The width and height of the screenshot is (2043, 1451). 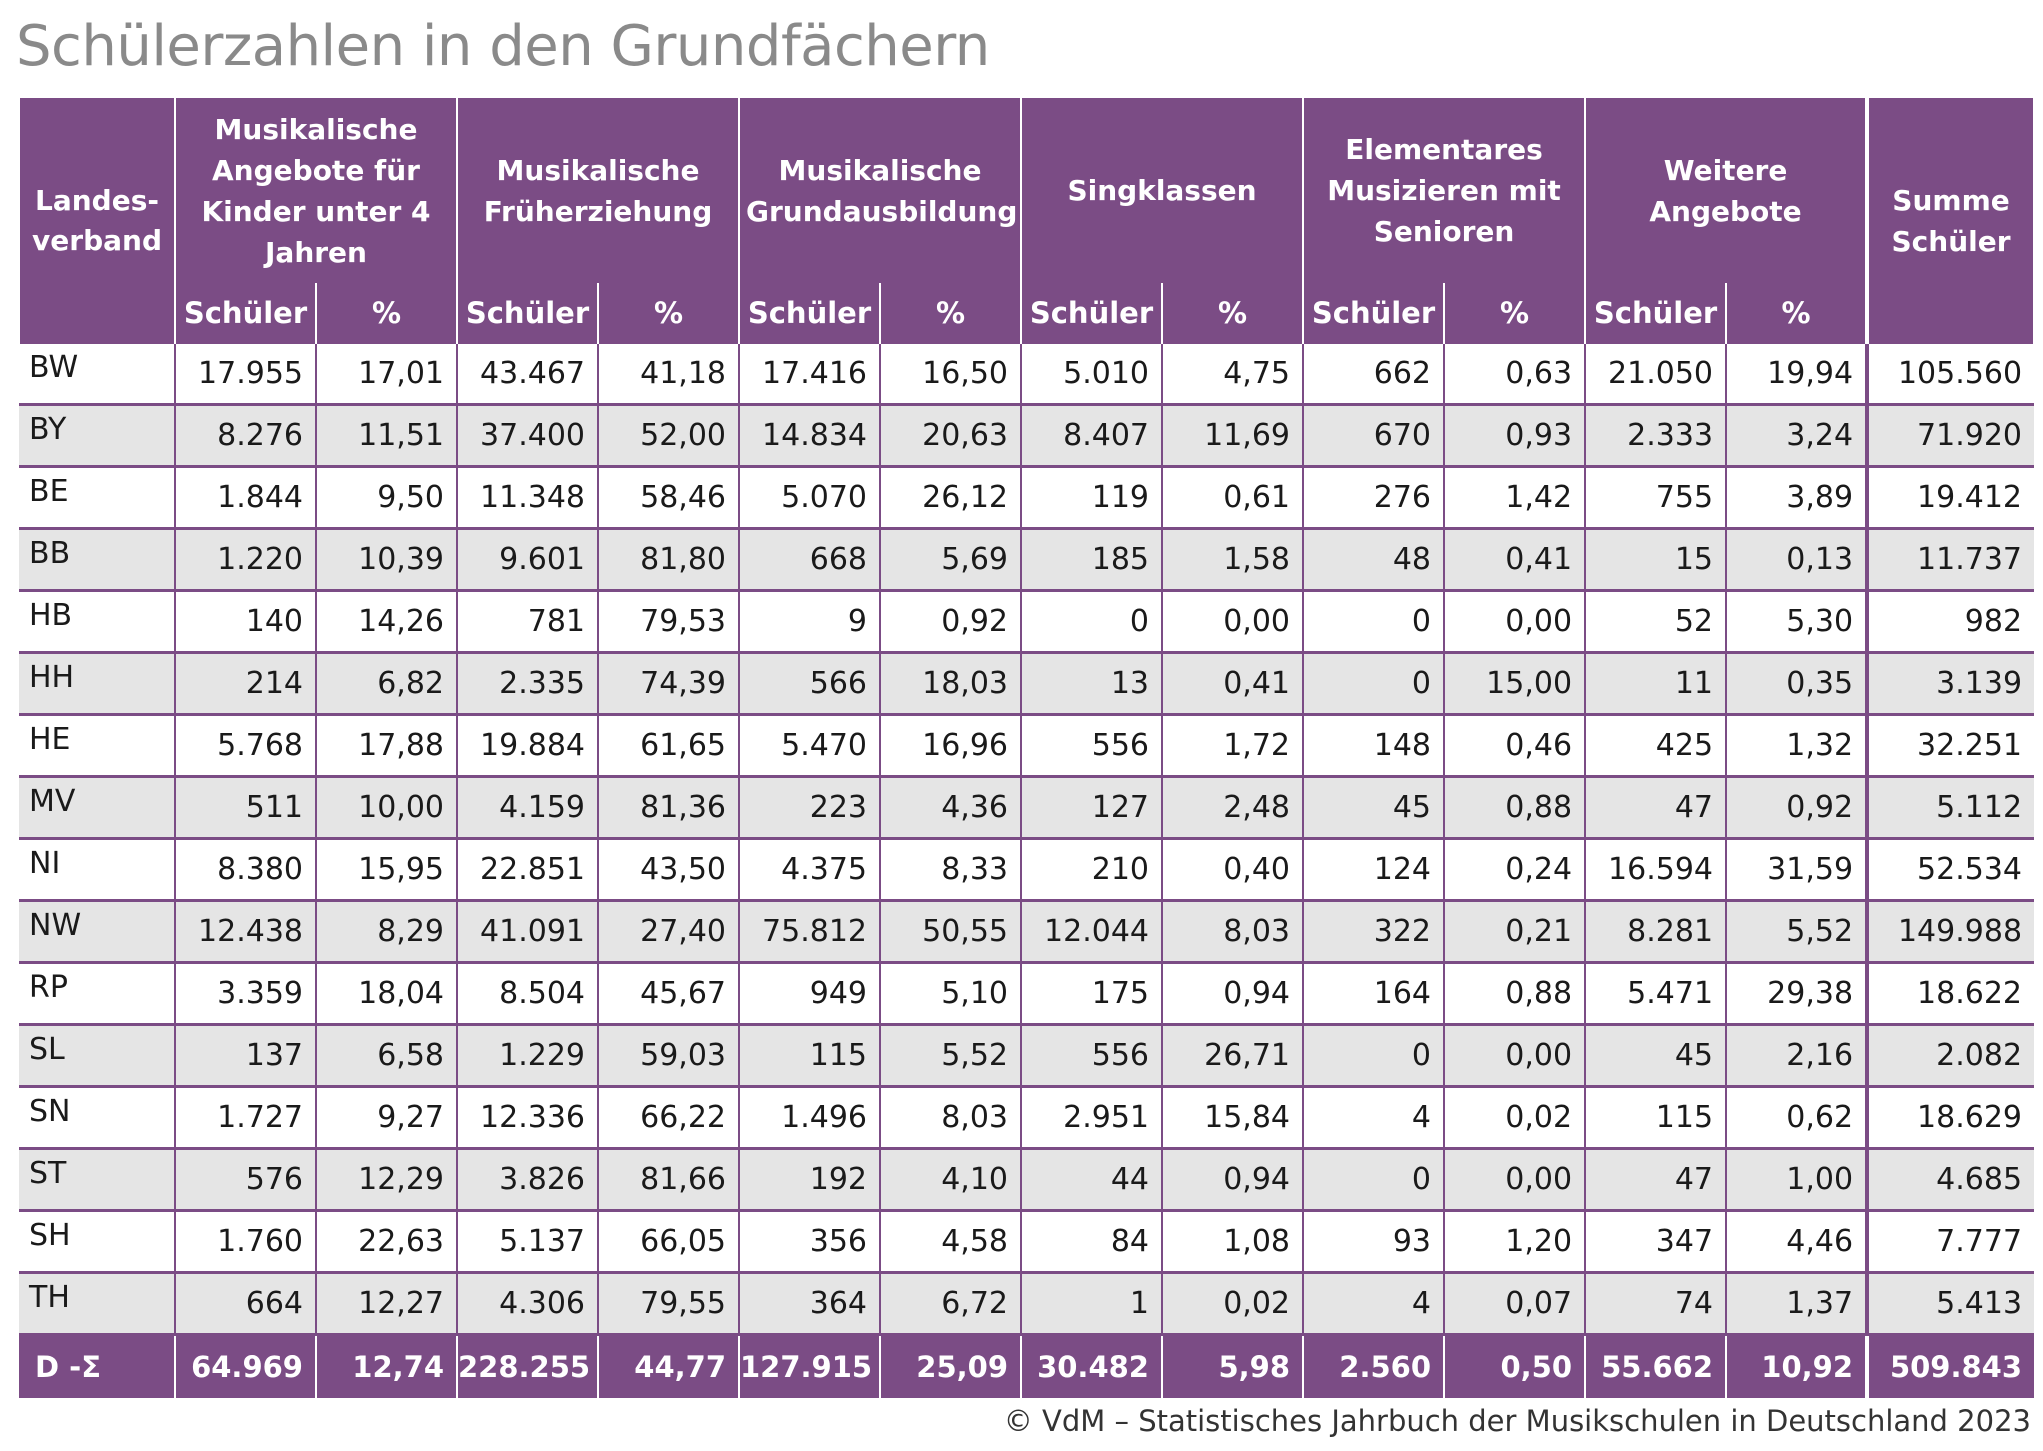 I want to click on percent-cell: 1,20, so click(x=1515, y=1242).